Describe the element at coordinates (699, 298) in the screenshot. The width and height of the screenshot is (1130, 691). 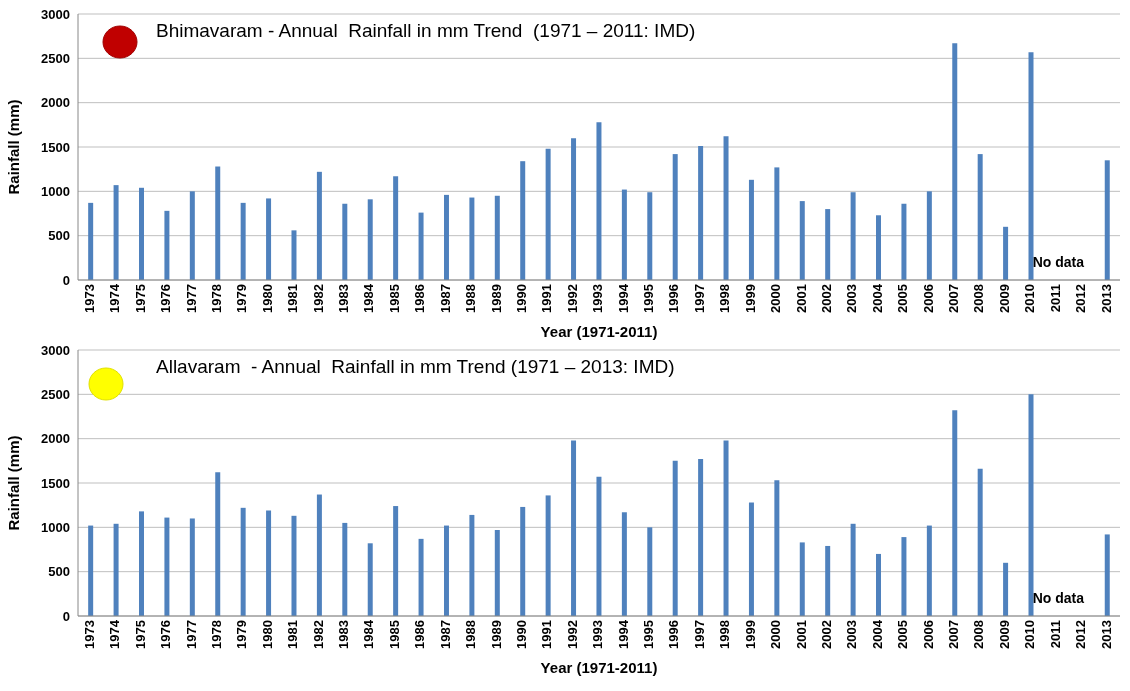
I see `x-tick-label: 1997` at that location.